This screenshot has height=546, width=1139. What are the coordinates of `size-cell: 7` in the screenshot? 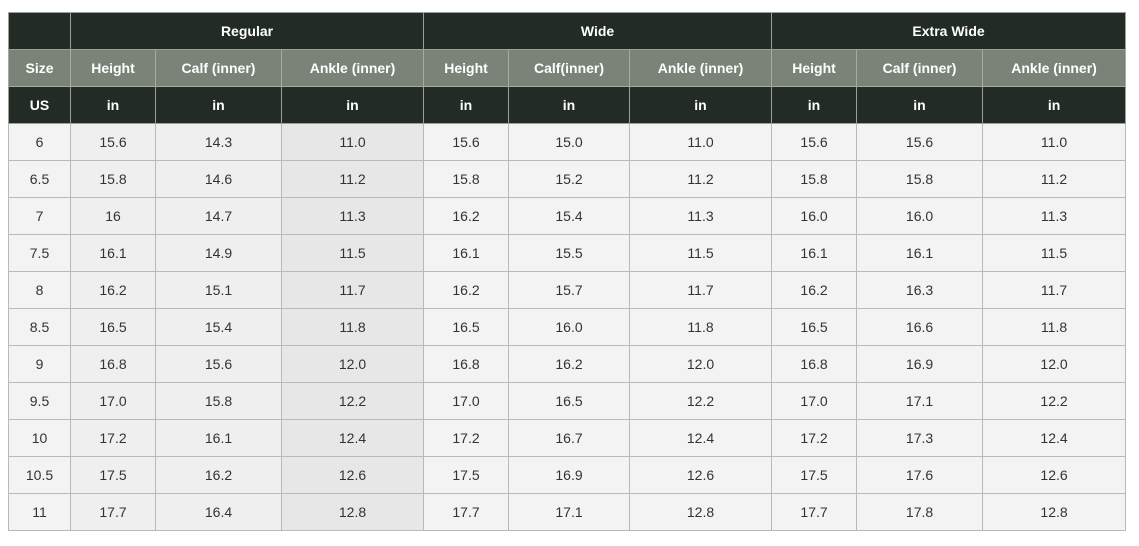 It's located at (39, 216).